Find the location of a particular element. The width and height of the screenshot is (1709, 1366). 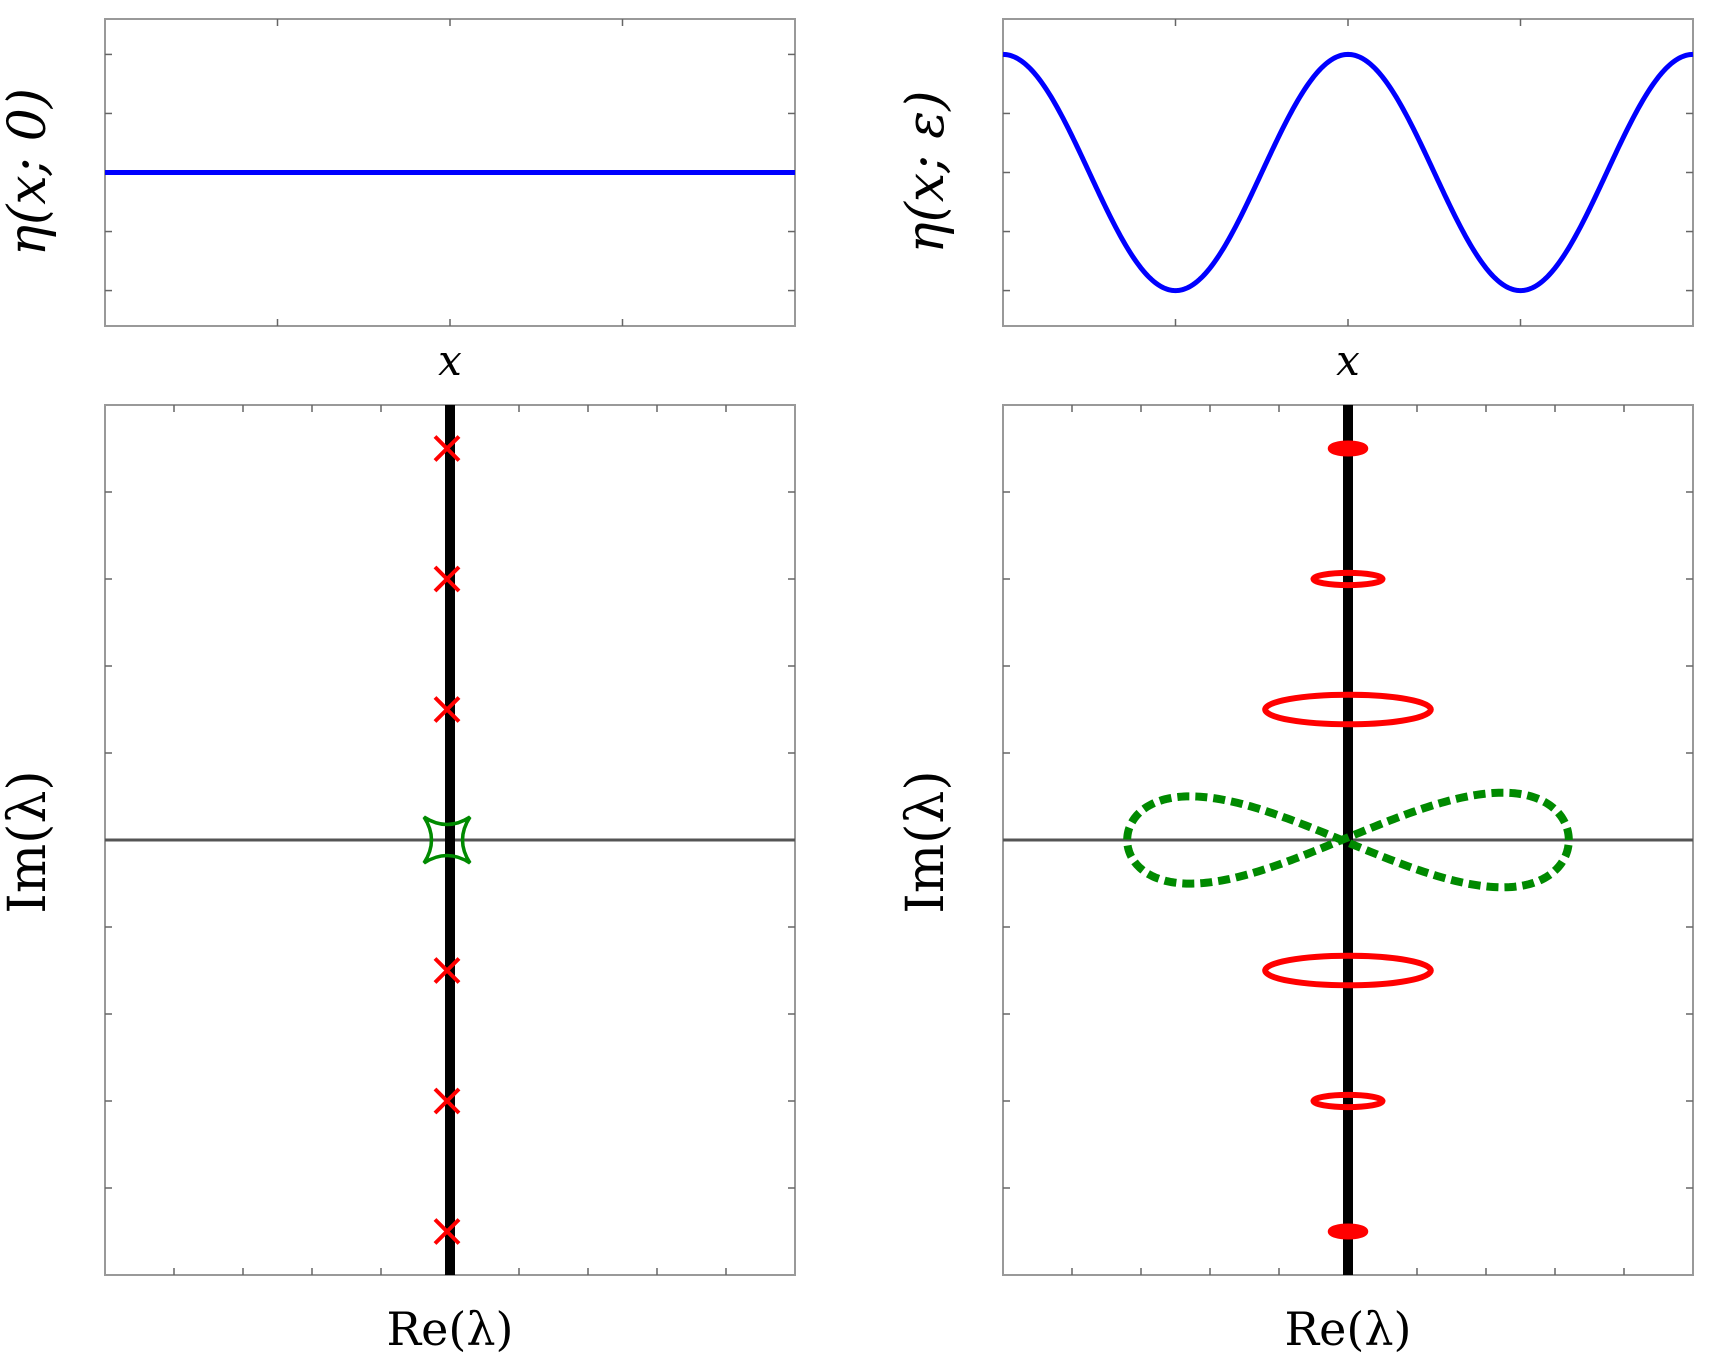

tick-marks is located at coordinates (1348, 172).